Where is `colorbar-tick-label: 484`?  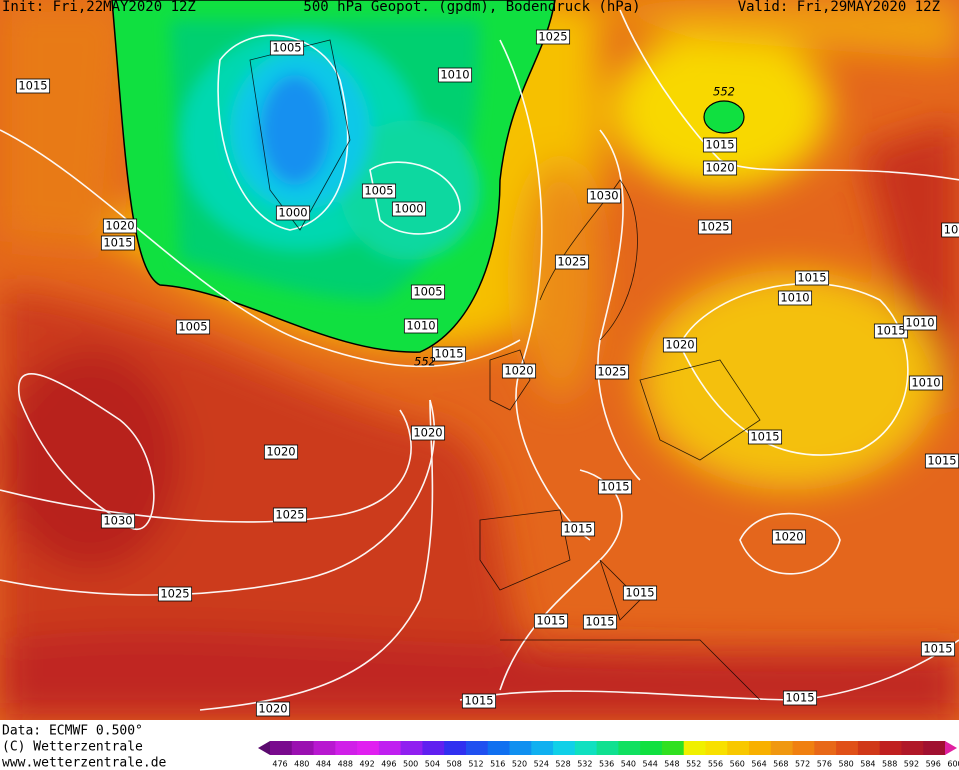 colorbar-tick-label: 484 is located at coordinates (323, 764).